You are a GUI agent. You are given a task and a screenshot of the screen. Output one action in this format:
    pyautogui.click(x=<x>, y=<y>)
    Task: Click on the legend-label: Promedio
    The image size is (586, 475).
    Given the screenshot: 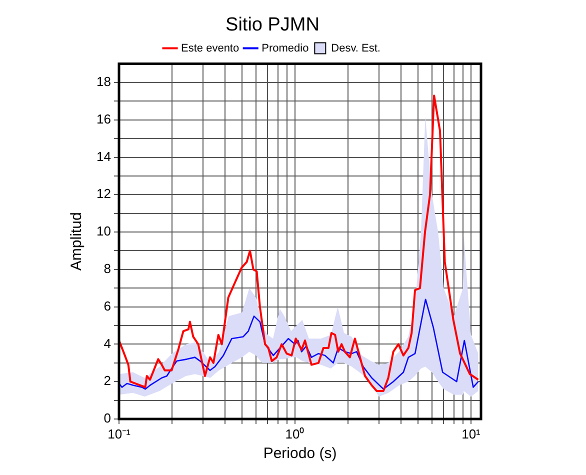 What is the action you would take?
    pyautogui.click(x=285, y=48)
    